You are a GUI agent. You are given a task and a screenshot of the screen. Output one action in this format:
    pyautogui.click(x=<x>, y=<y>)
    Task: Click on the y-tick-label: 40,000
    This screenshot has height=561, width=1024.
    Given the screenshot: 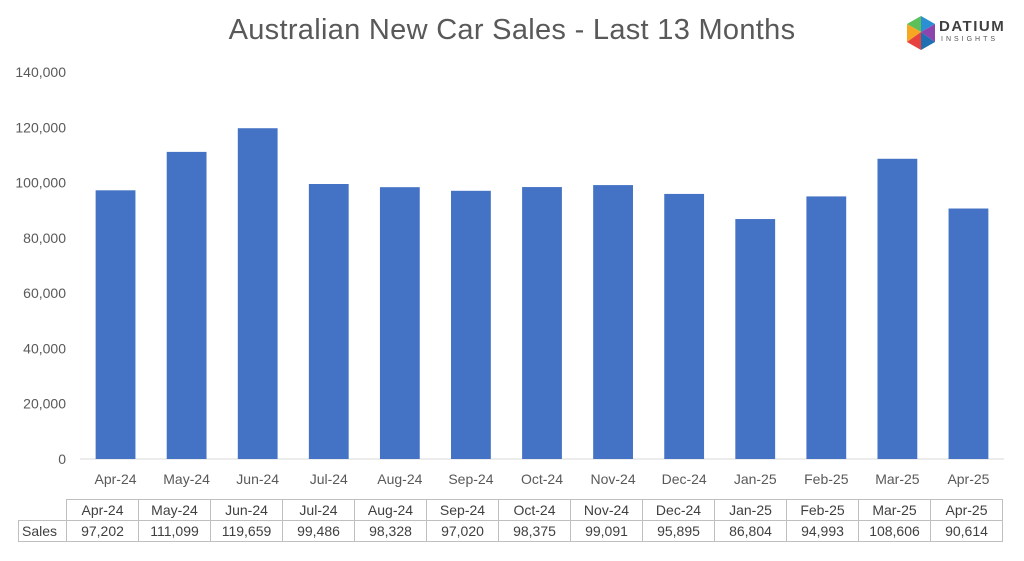 What is the action you would take?
    pyautogui.click(x=44, y=348)
    